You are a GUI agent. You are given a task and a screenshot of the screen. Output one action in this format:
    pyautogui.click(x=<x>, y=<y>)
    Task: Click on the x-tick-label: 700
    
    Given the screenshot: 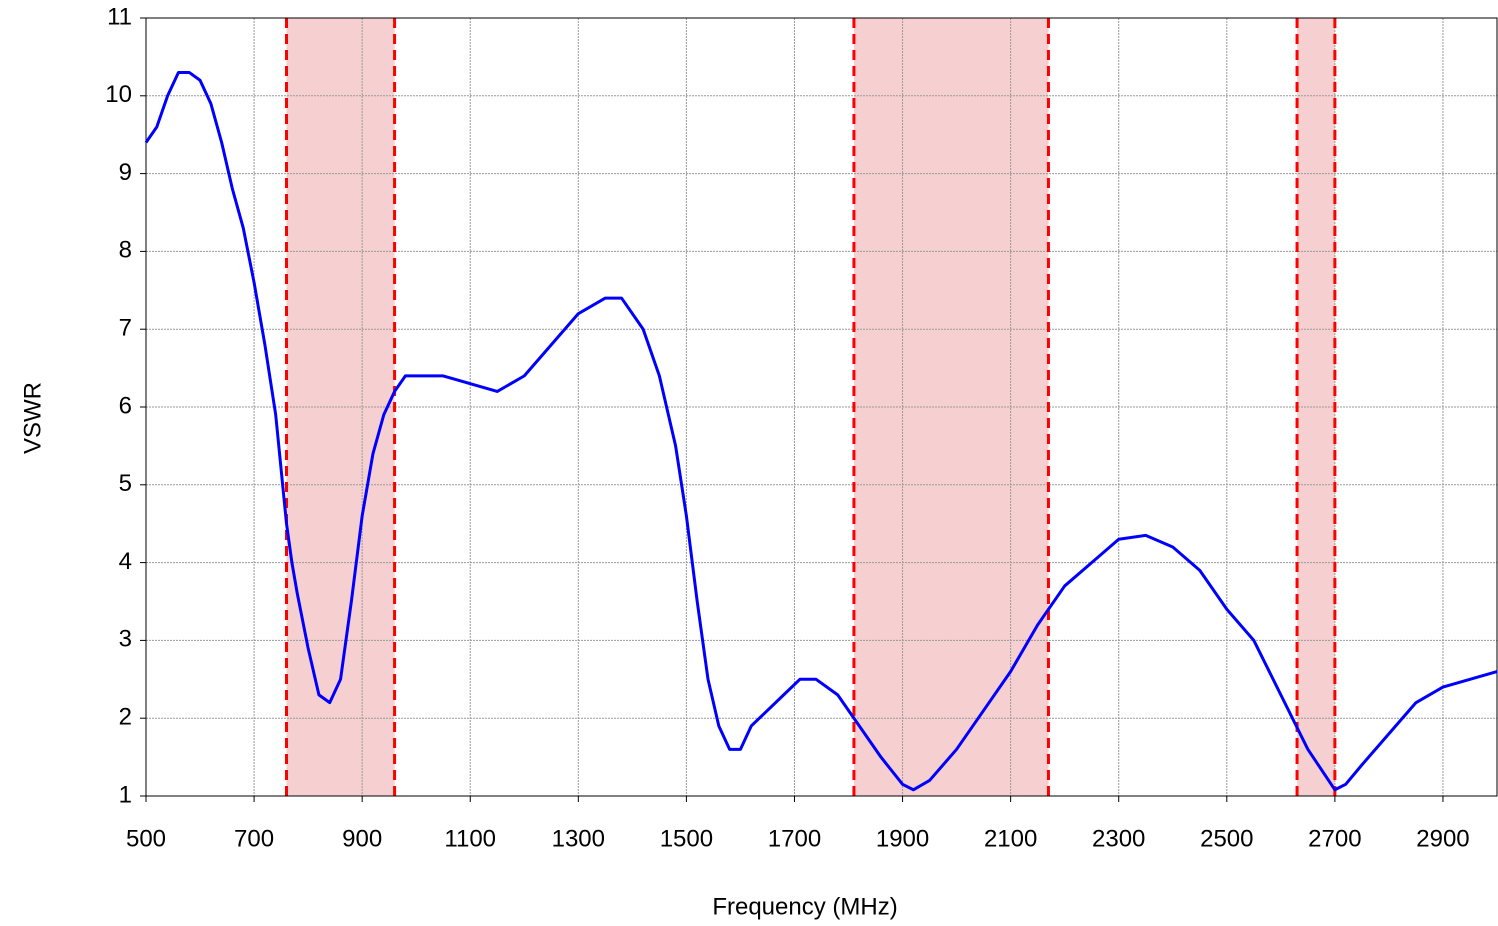 What is the action you would take?
    pyautogui.click(x=254, y=838)
    